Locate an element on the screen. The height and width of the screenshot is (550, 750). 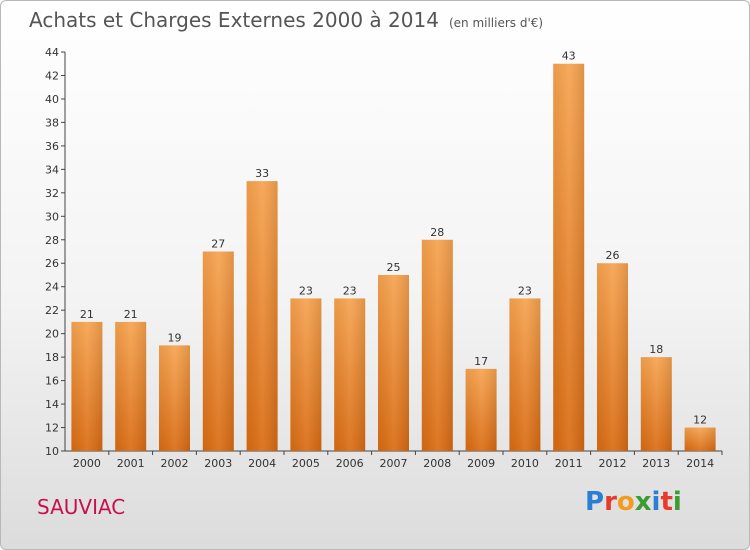
logo-letter: P is located at coordinates (595, 502).